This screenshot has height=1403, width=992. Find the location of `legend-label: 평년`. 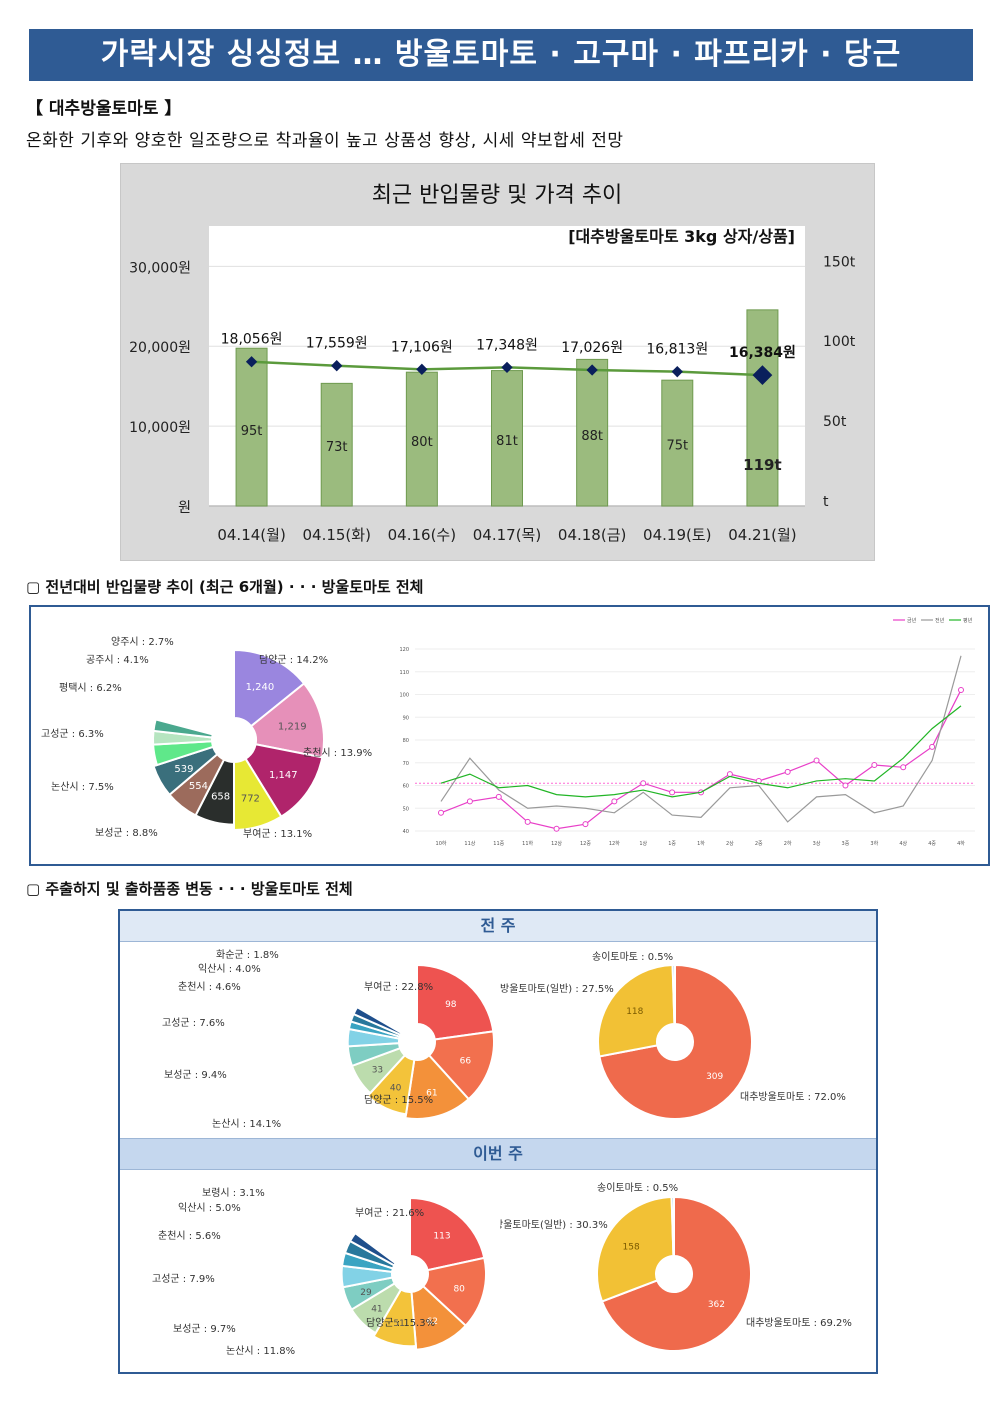

legend-label: 평년 is located at coordinates (968, 620).